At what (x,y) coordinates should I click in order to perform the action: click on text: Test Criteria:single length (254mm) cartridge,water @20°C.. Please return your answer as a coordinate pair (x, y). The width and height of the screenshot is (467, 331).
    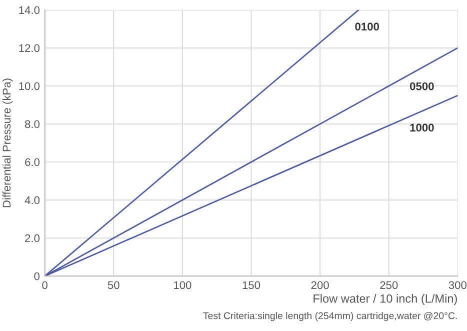
    Looking at the image, I should click on (330, 317).